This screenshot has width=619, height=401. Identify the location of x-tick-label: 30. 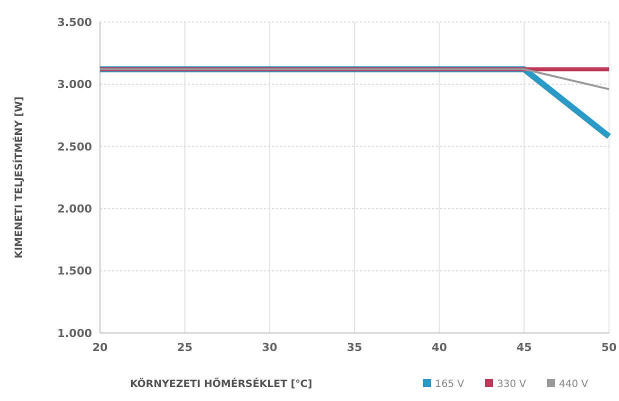
(270, 347).